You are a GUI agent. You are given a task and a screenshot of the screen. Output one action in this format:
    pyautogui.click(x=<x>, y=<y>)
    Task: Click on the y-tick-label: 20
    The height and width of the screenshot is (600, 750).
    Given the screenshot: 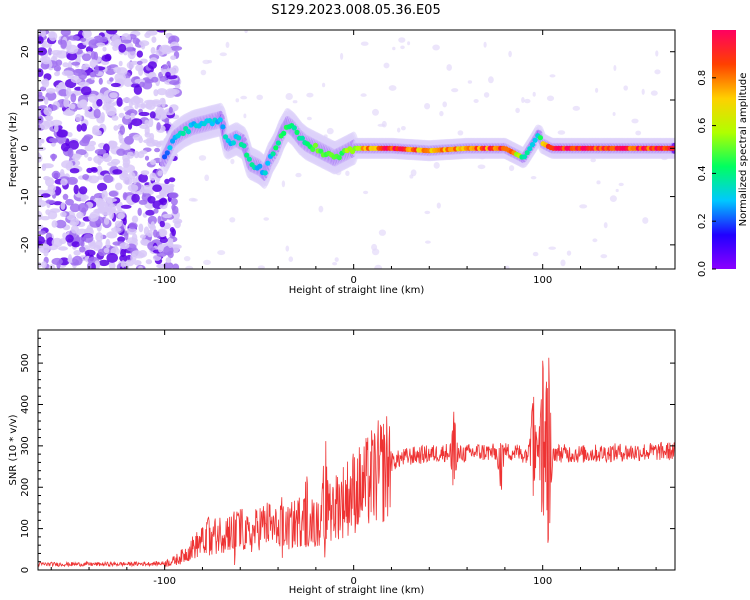 What is the action you would take?
    pyautogui.click(x=25, y=51)
    